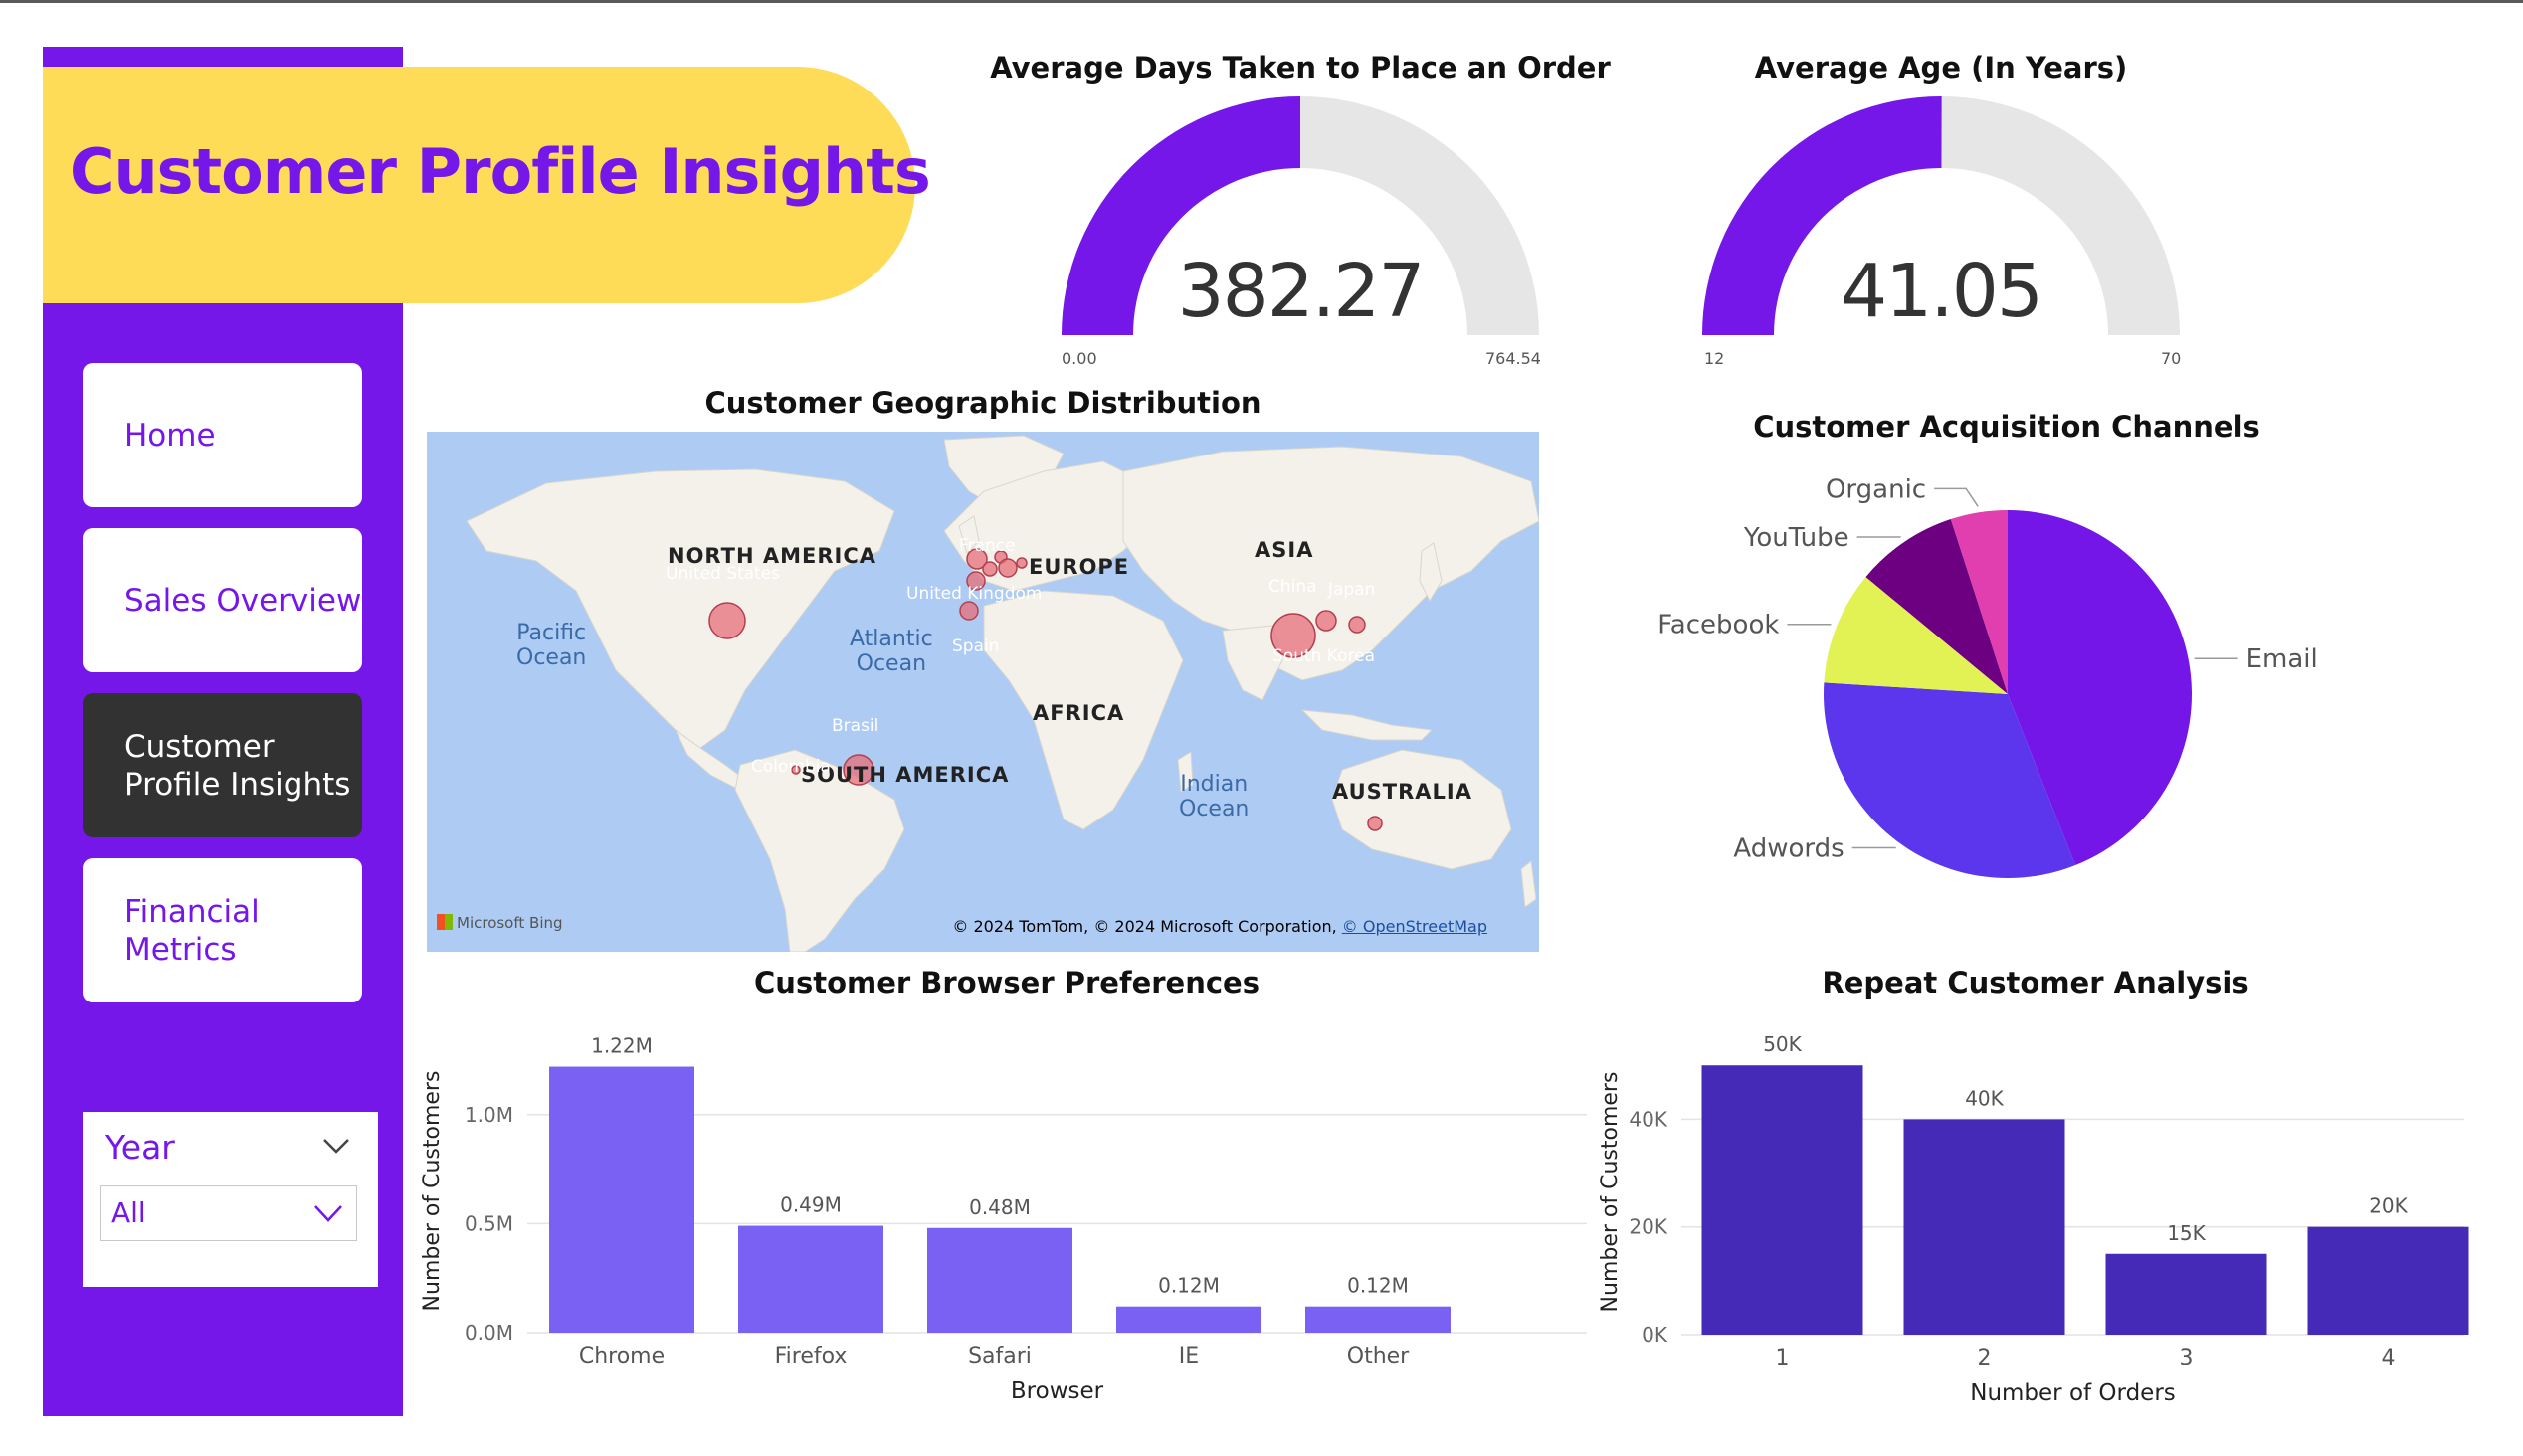  Describe the element at coordinates (1181, 215) in the screenshot. I see `gauge-fill` at that location.